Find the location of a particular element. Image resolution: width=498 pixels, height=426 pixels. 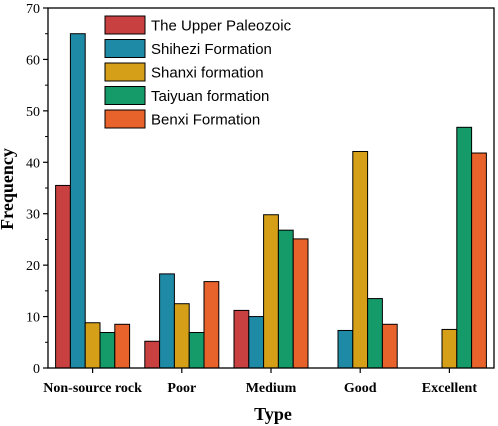

x-axis-title: Type is located at coordinates (273, 414).